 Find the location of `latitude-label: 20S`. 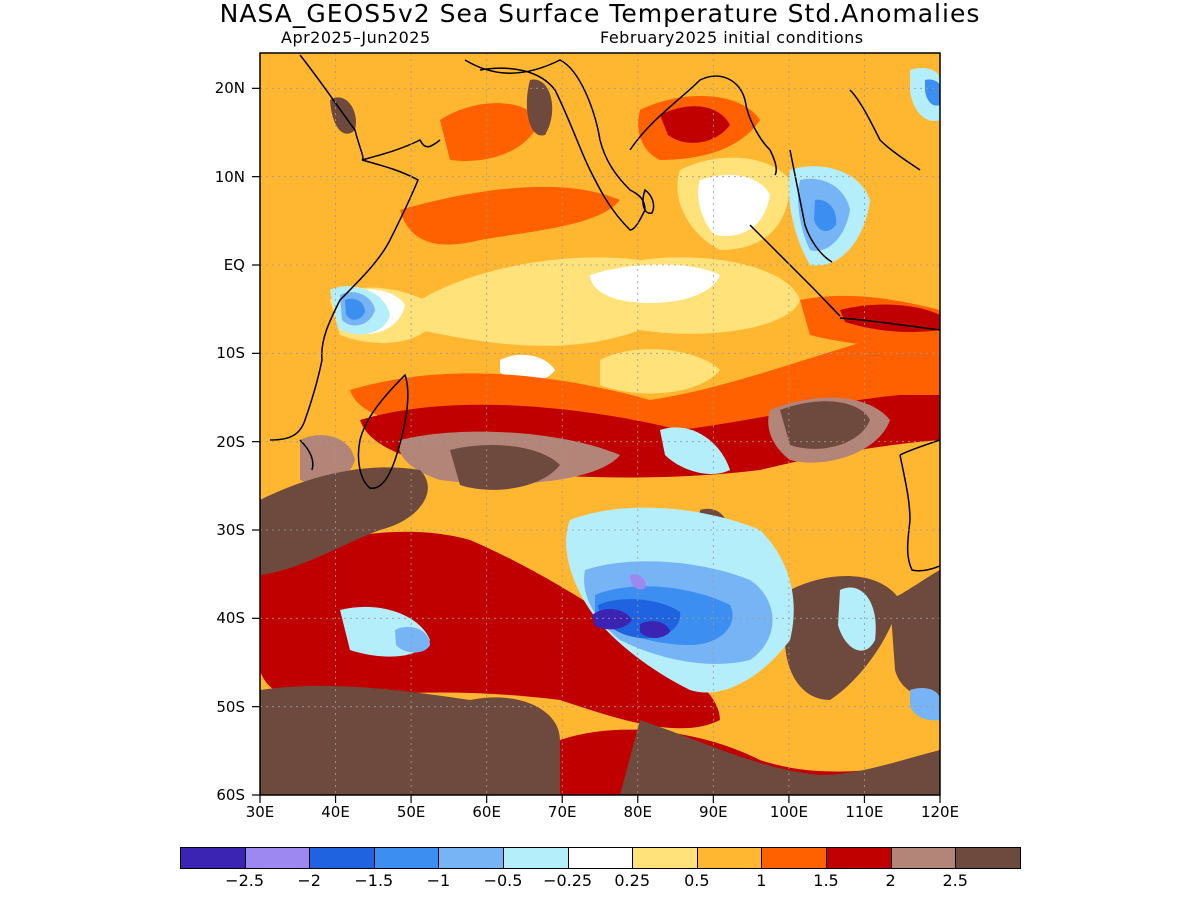

latitude-label: 20S is located at coordinates (230, 441).